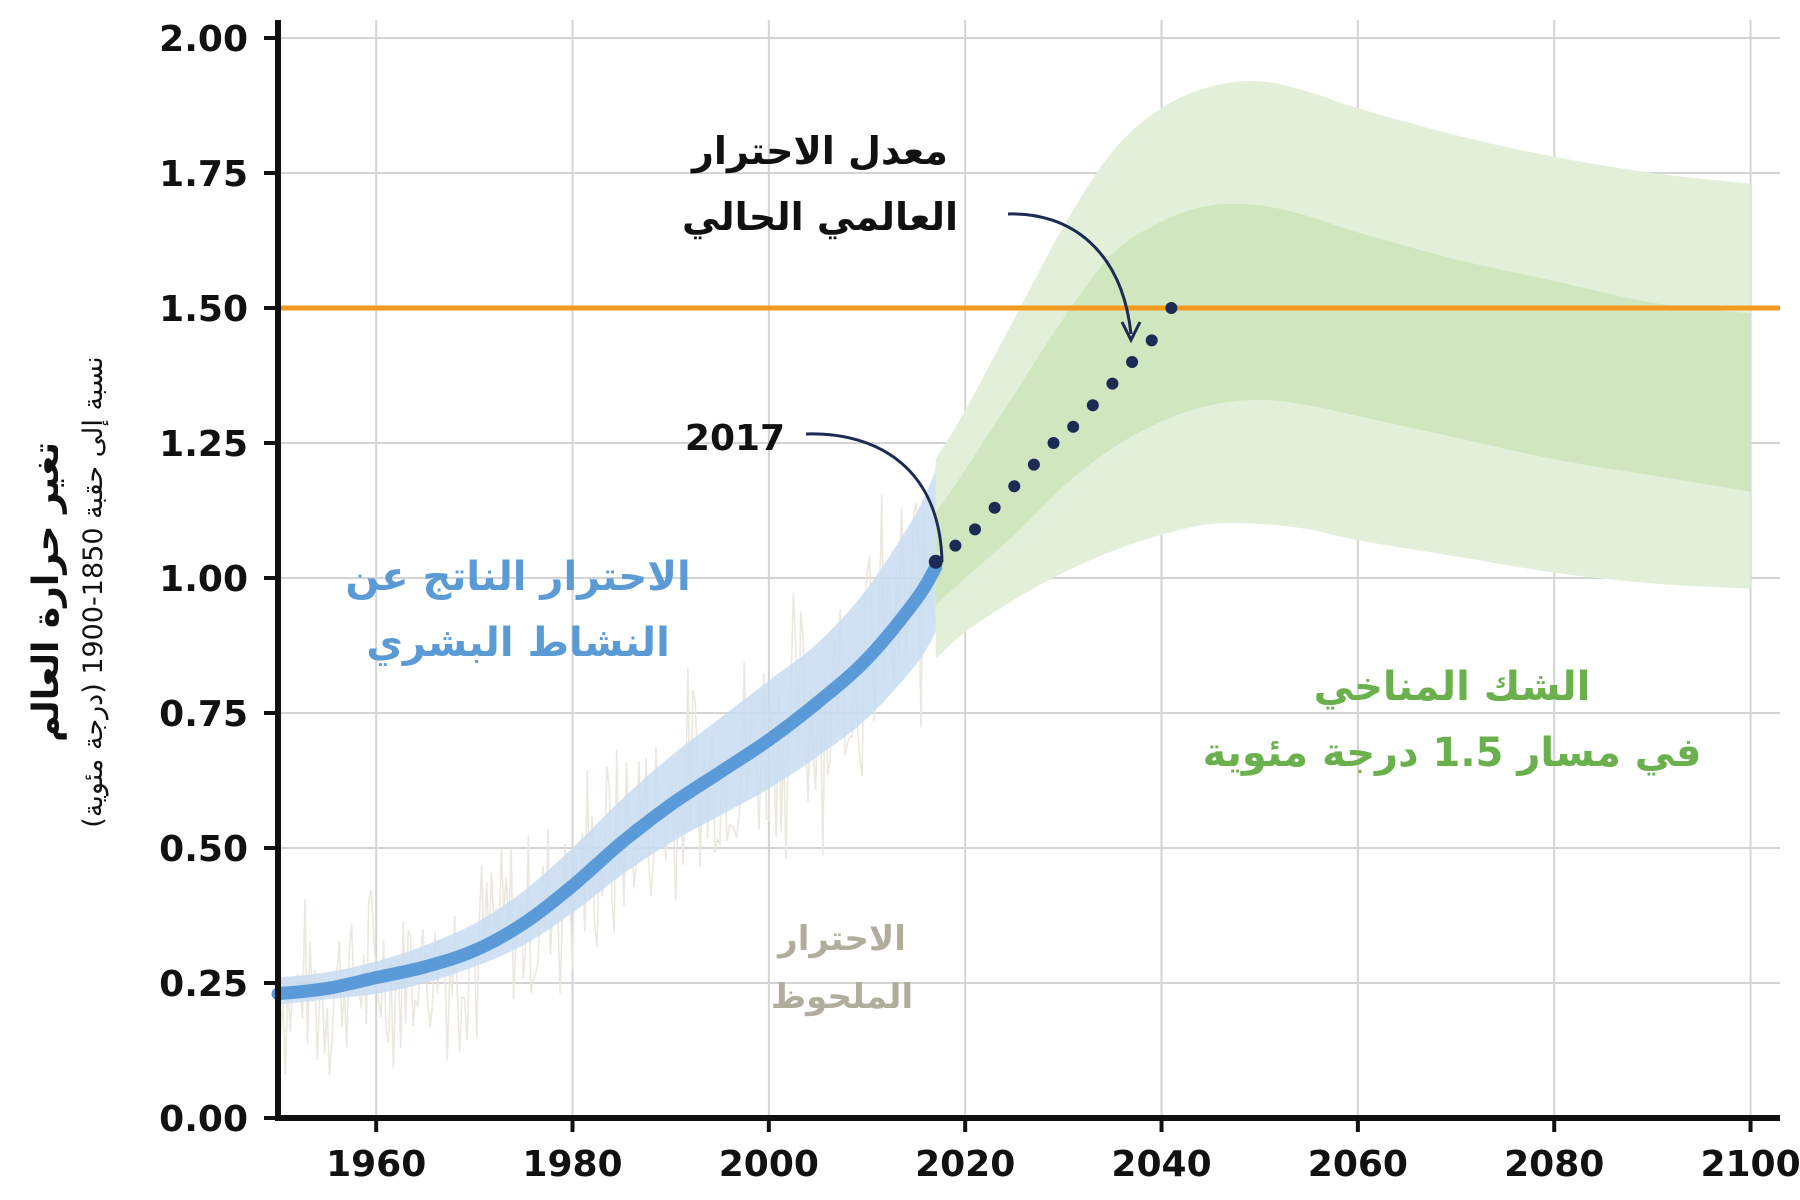 The height and width of the screenshot is (1200, 1800). I want to click on y-tick-label: 2.00, so click(203, 39).